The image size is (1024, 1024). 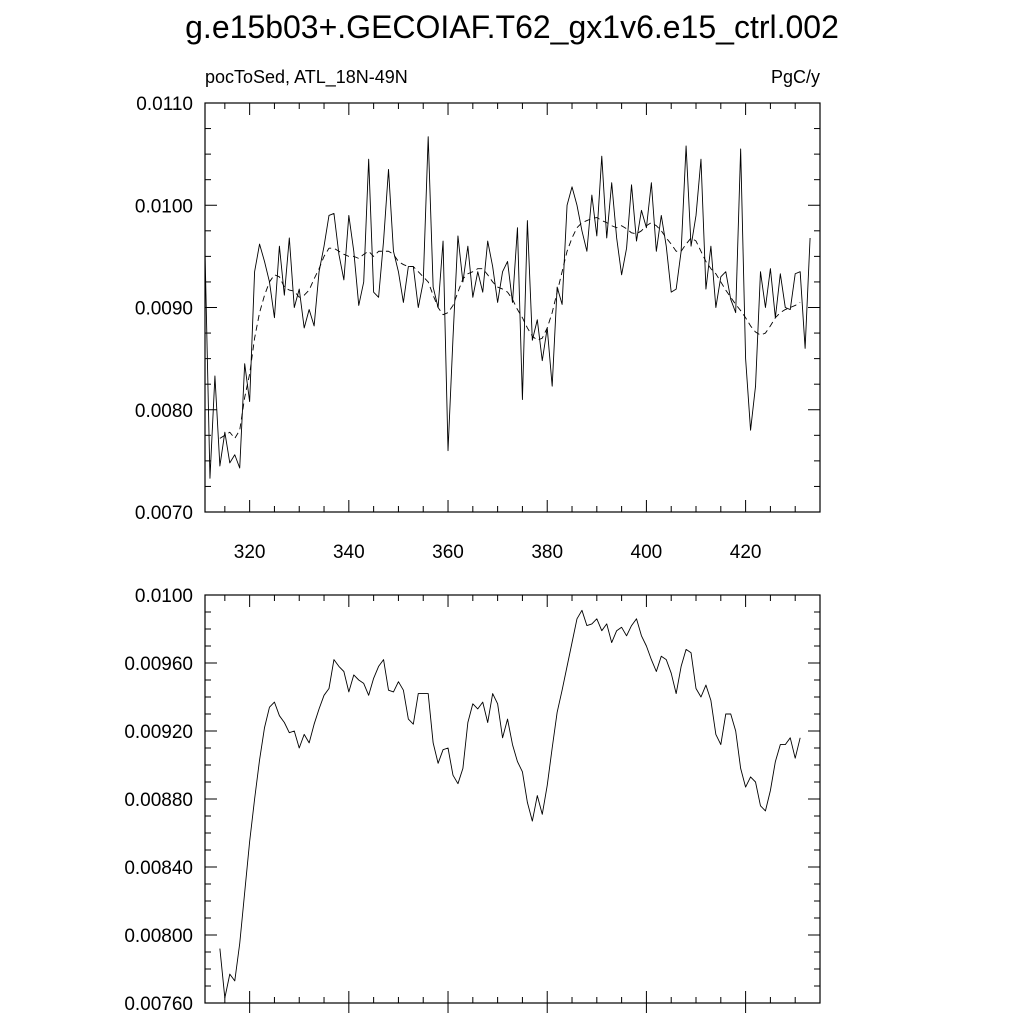 I want to click on x-tick-label: 340, so click(x=349, y=552).